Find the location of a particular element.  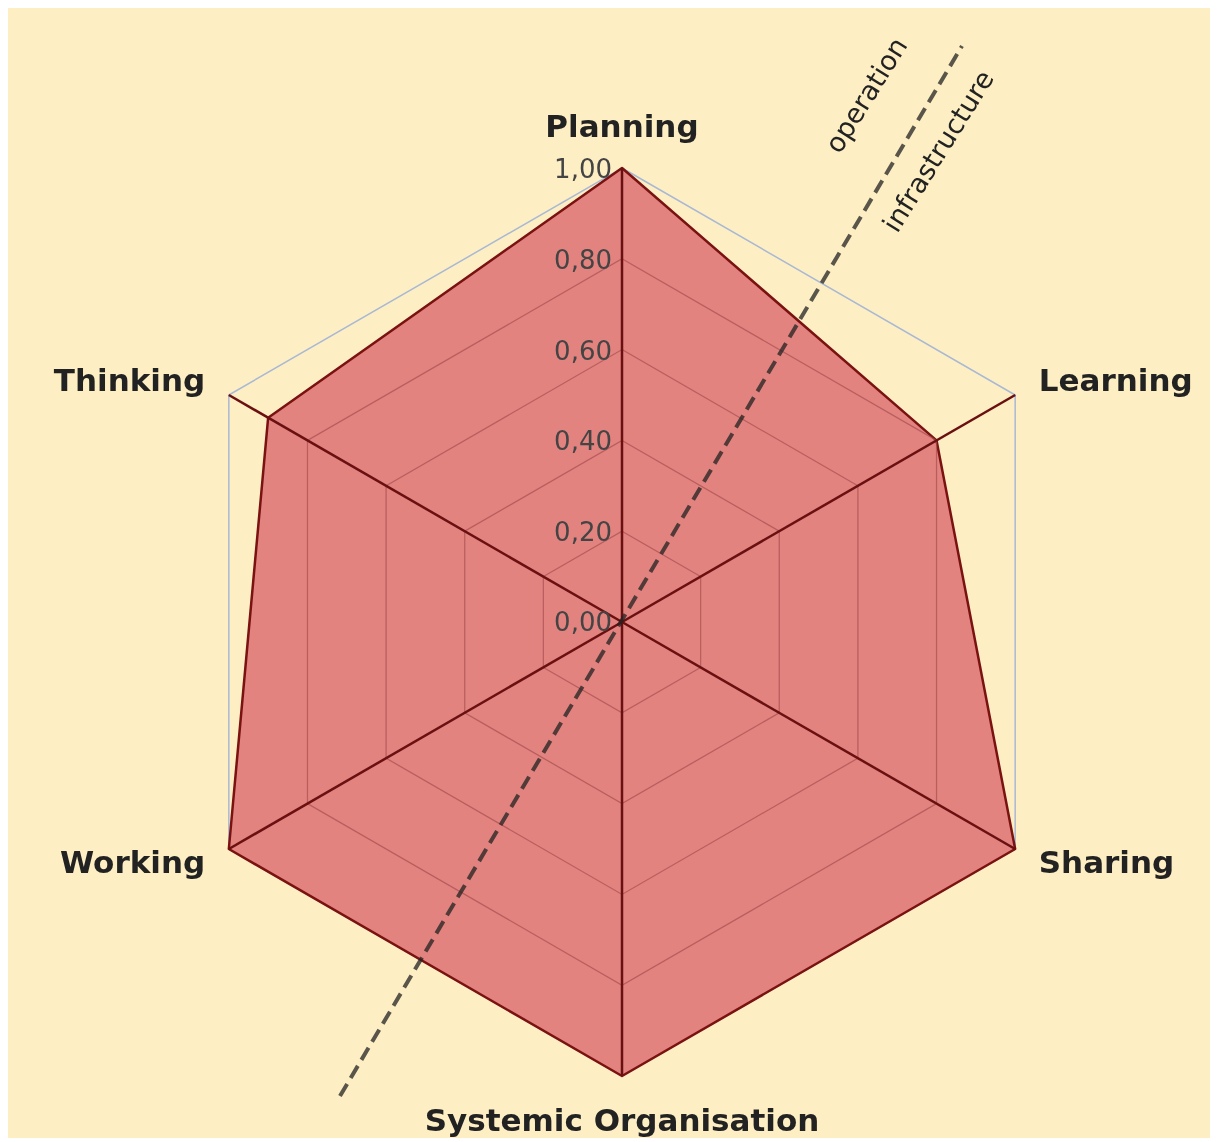

spoke-label: Learning is located at coordinates (1115, 380).